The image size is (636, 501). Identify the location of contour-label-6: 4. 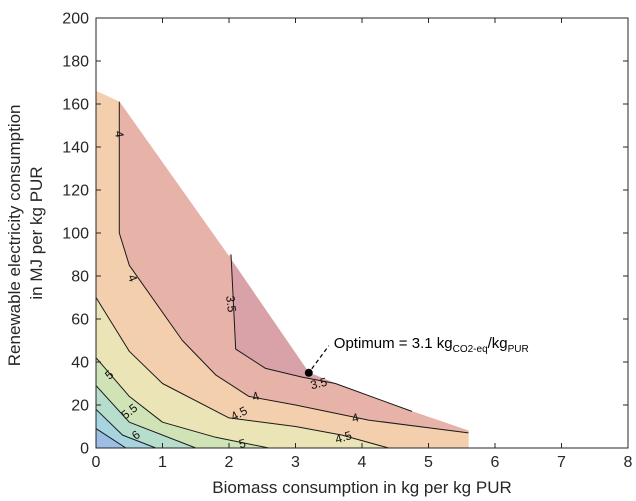
(355, 417).